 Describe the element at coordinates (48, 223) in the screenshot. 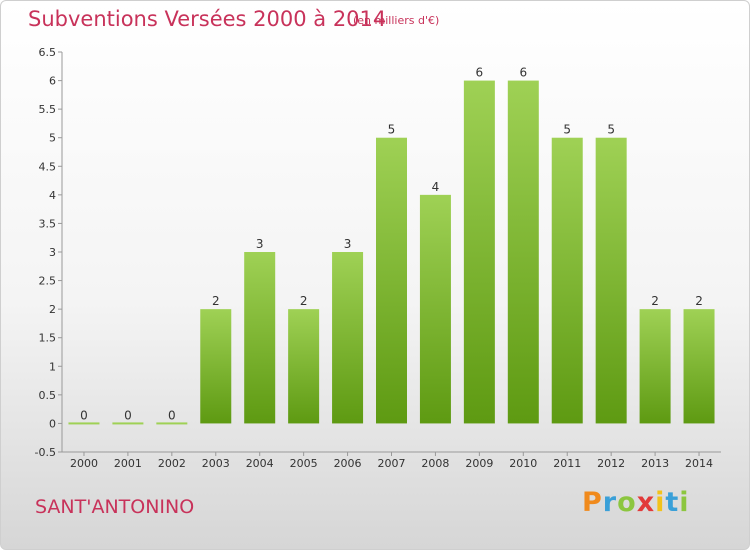

I see `y-tick-label: 3.5` at that location.